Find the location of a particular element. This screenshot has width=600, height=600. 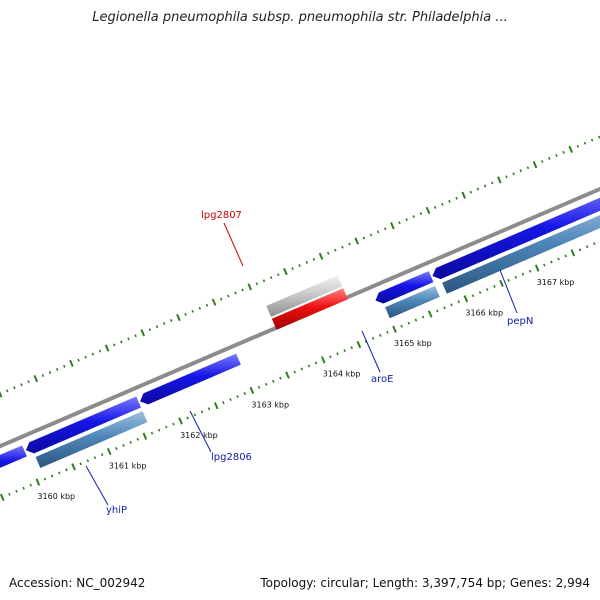

kbp-label-3167: 3167 kbp is located at coordinates (556, 282).